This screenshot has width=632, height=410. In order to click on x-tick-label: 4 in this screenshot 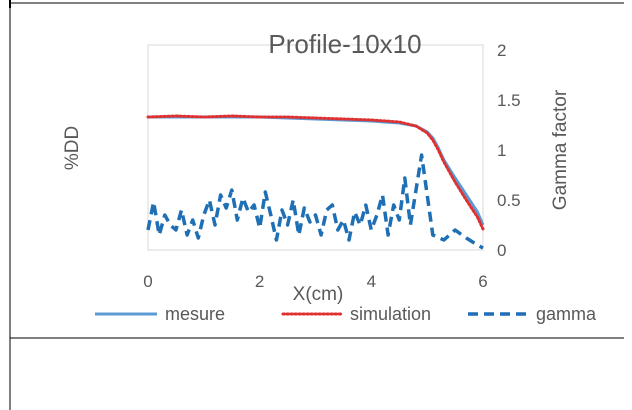, I will do `click(371, 281)`.